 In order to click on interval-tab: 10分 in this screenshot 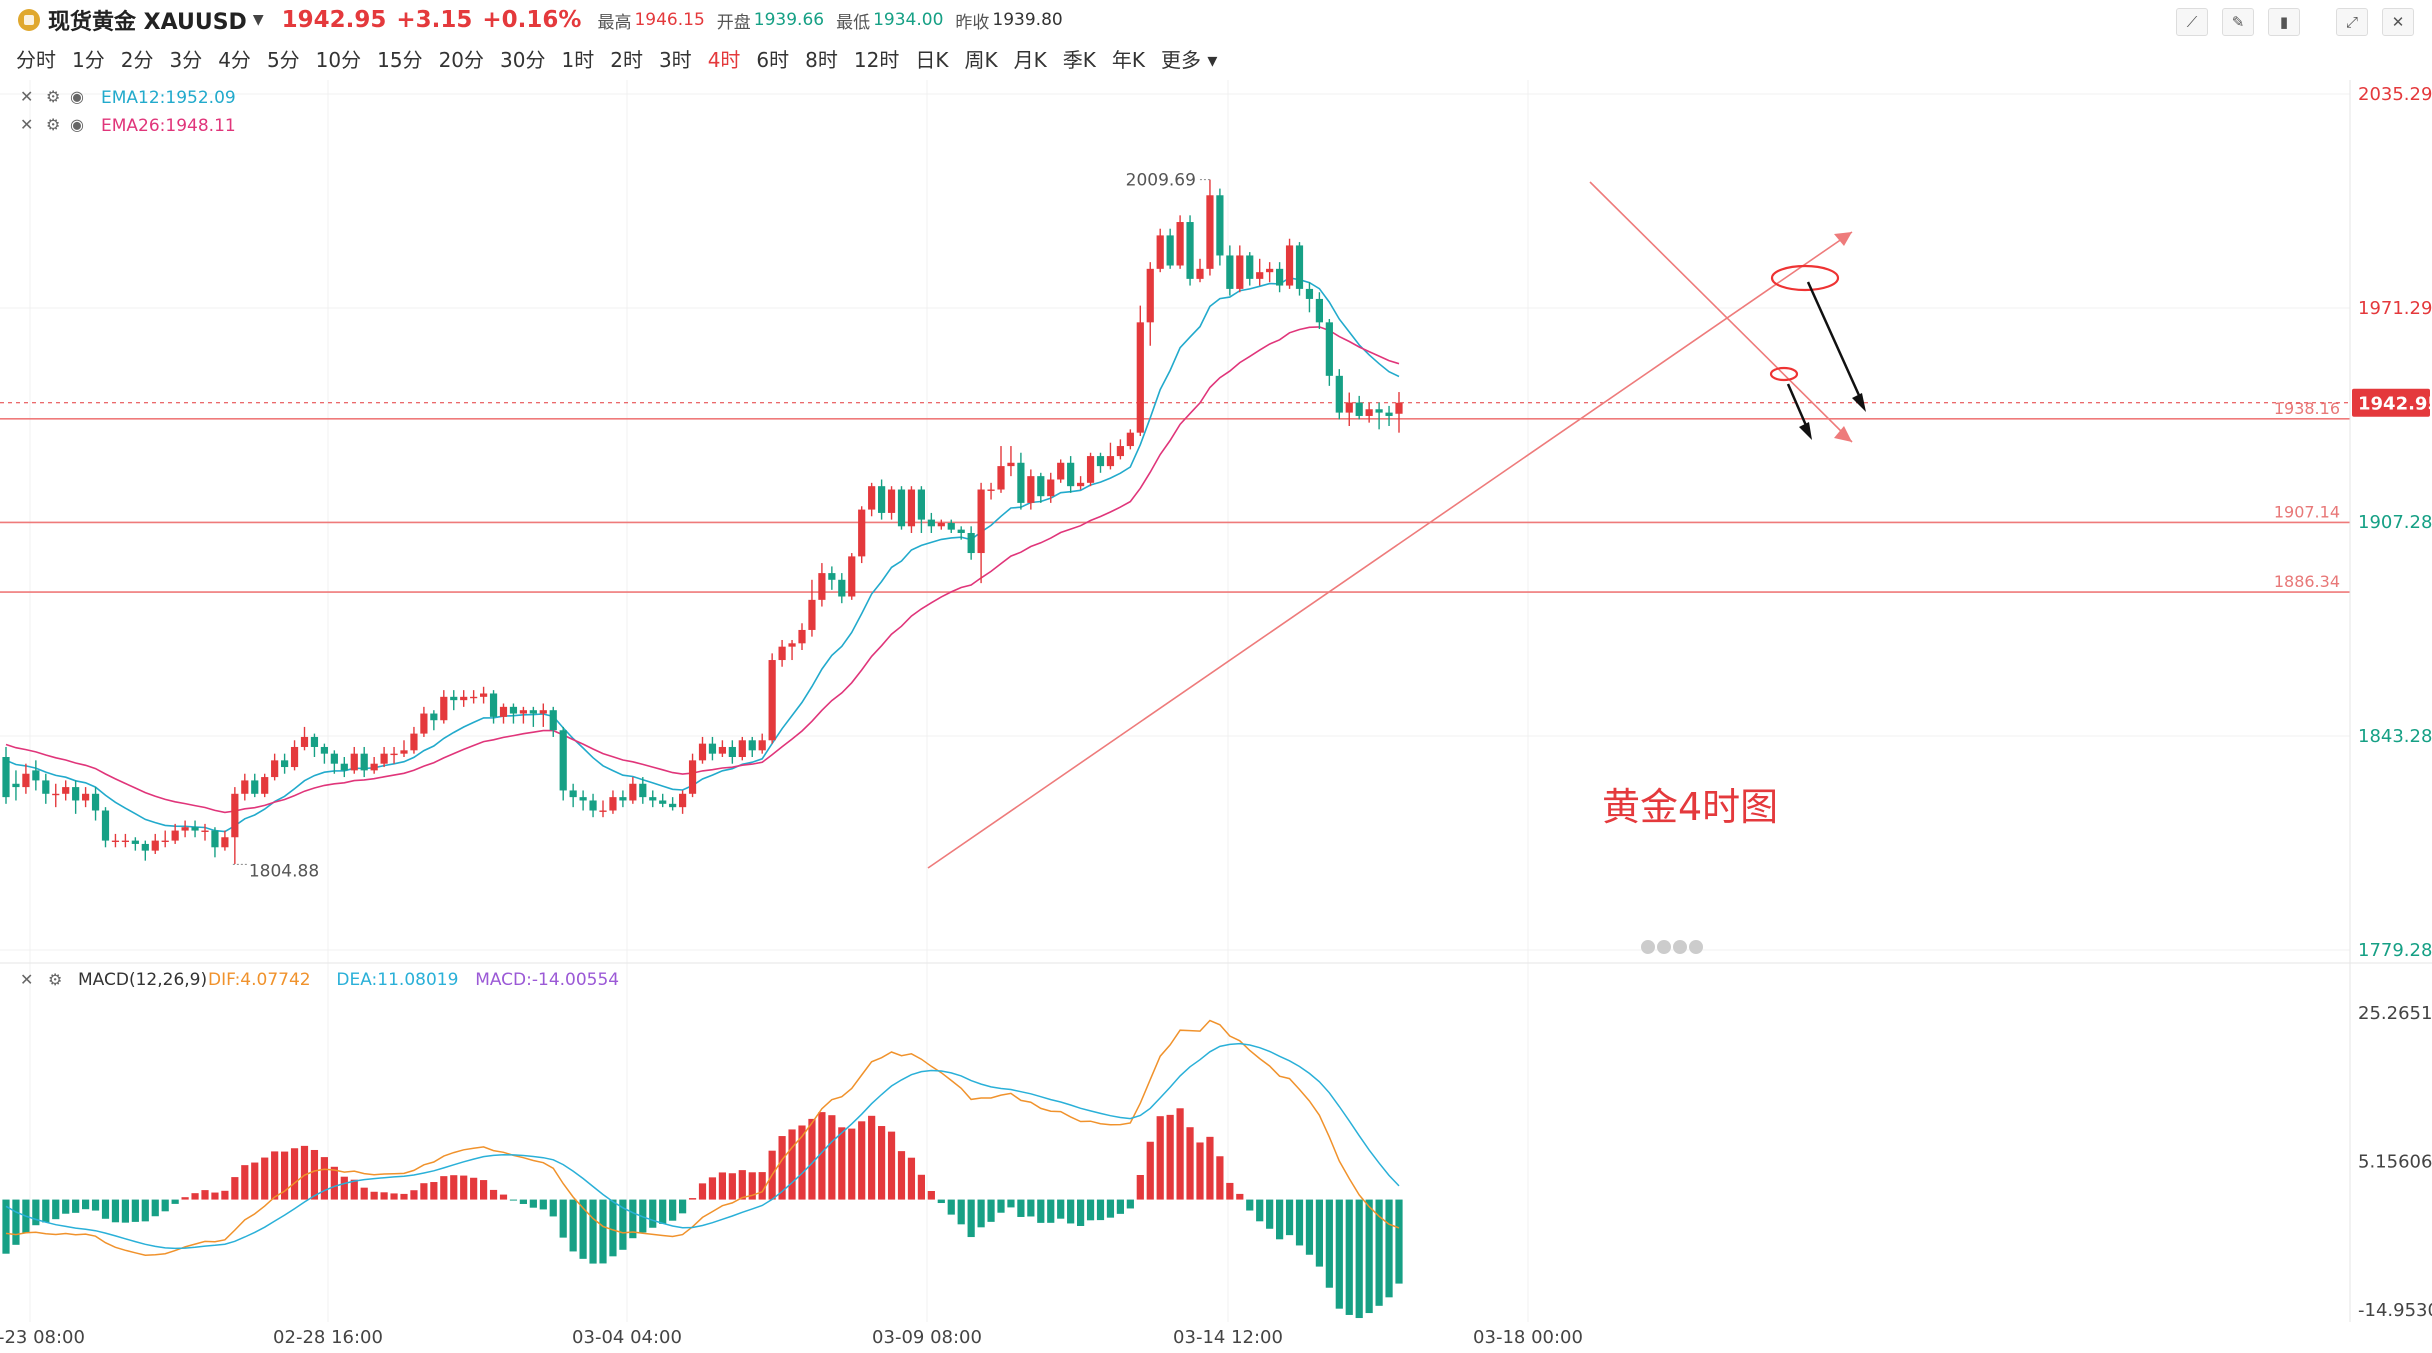, I will do `click(338, 59)`.